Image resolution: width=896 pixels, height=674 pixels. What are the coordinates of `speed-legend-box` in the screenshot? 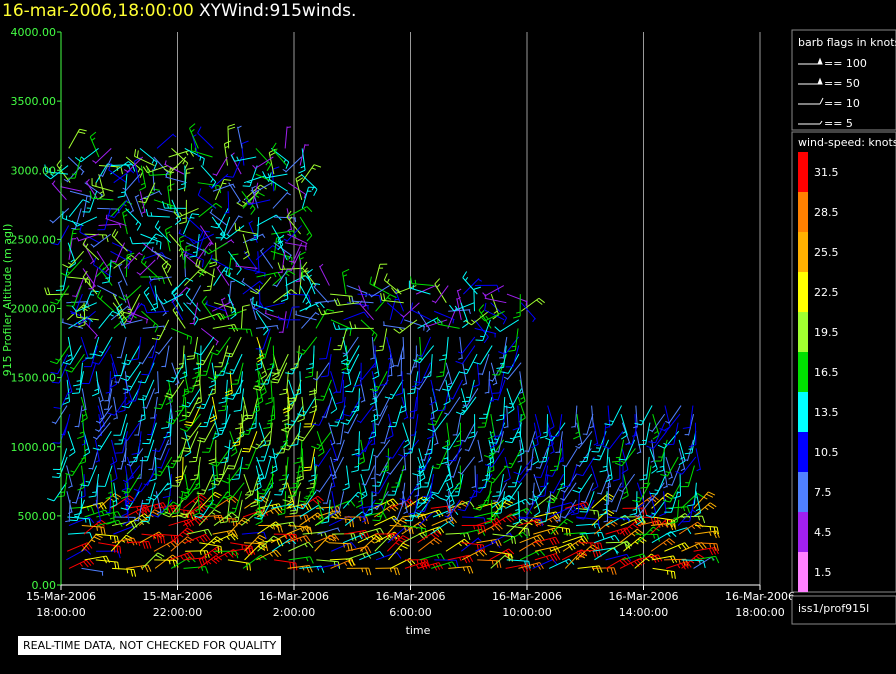 It's located at (843, 362).